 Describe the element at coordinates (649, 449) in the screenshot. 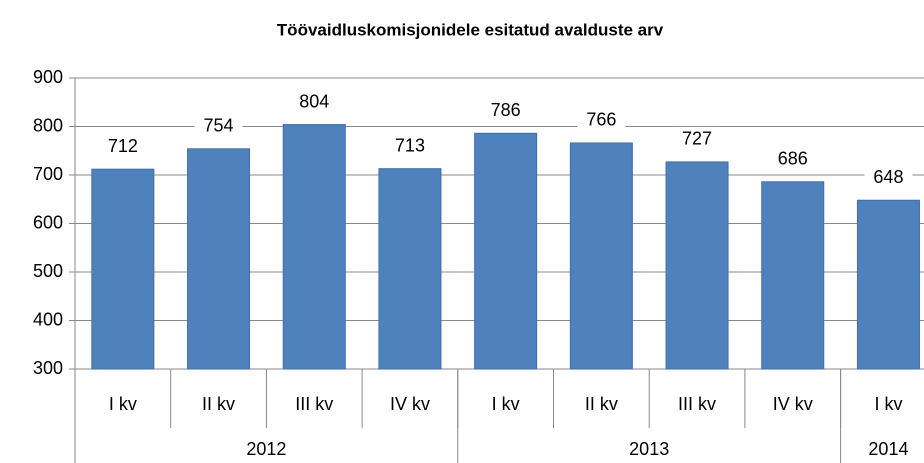

I see `group-label: 2013` at that location.